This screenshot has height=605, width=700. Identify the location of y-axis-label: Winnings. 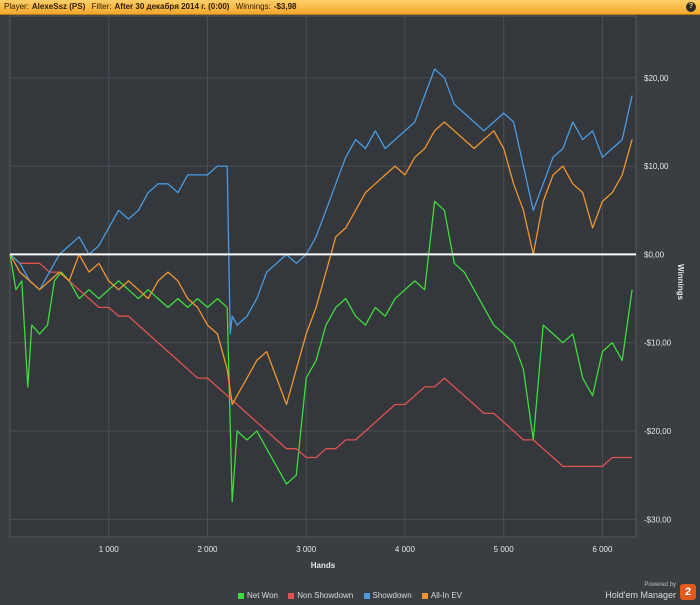
(680, 282).